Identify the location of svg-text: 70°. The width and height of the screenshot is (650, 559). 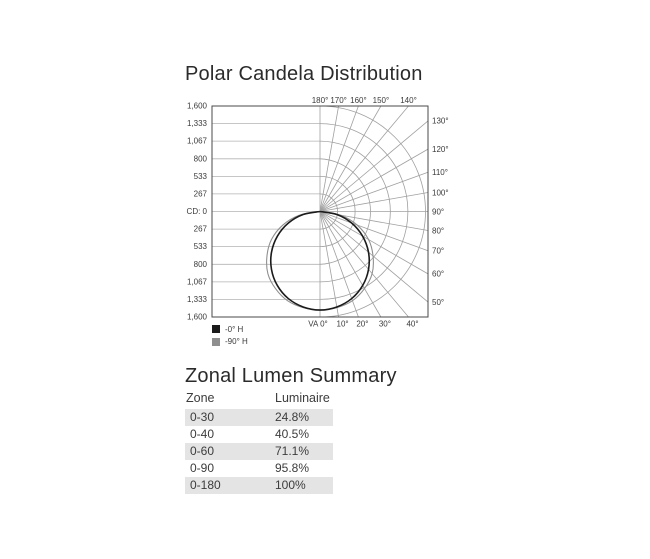
(438, 251).